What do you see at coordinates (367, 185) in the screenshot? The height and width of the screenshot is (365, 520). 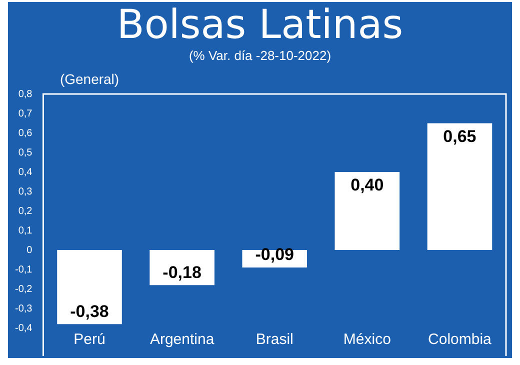 I see `data-label: 0,40` at bounding box center [367, 185].